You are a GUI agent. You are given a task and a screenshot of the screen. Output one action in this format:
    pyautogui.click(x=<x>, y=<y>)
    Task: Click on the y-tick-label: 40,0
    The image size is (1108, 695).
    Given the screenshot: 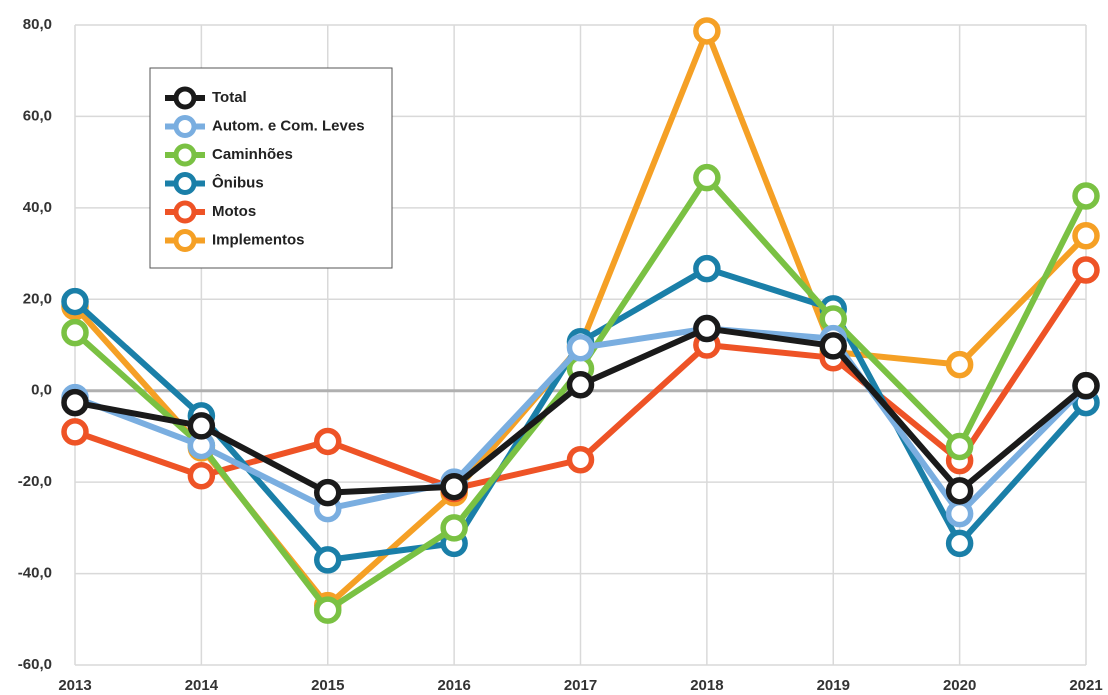 What is the action you would take?
    pyautogui.click(x=37, y=207)
    